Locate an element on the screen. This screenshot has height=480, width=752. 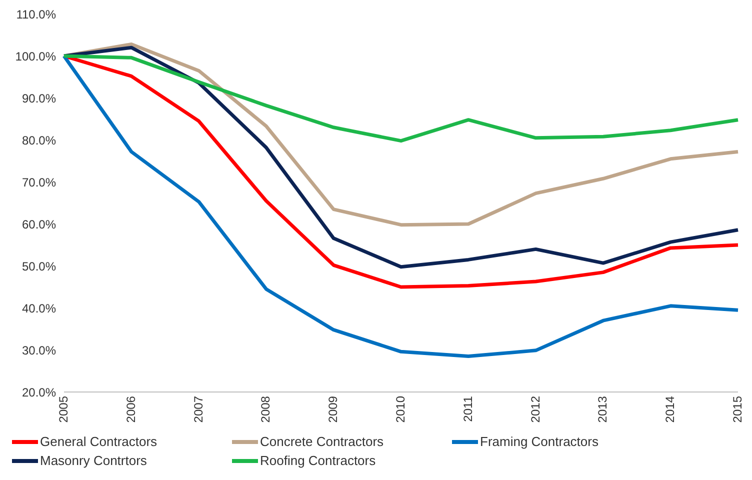
y-tick-label: 80.0% is located at coordinates (39, 140).